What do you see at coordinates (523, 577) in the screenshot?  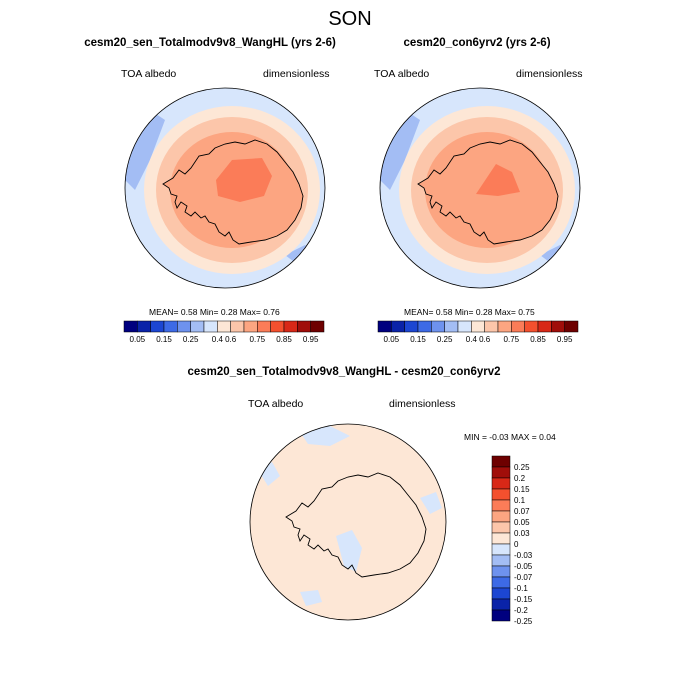 I see `panel3-colorbar-tick-label: -0.07` at bounding box center [523, 577].